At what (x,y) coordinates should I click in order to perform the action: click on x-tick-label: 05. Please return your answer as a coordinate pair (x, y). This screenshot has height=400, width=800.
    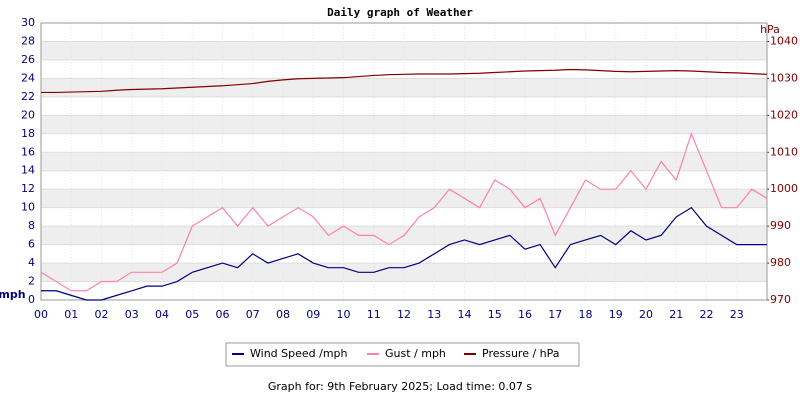
    Looking at the image, I should click on (192, 314).